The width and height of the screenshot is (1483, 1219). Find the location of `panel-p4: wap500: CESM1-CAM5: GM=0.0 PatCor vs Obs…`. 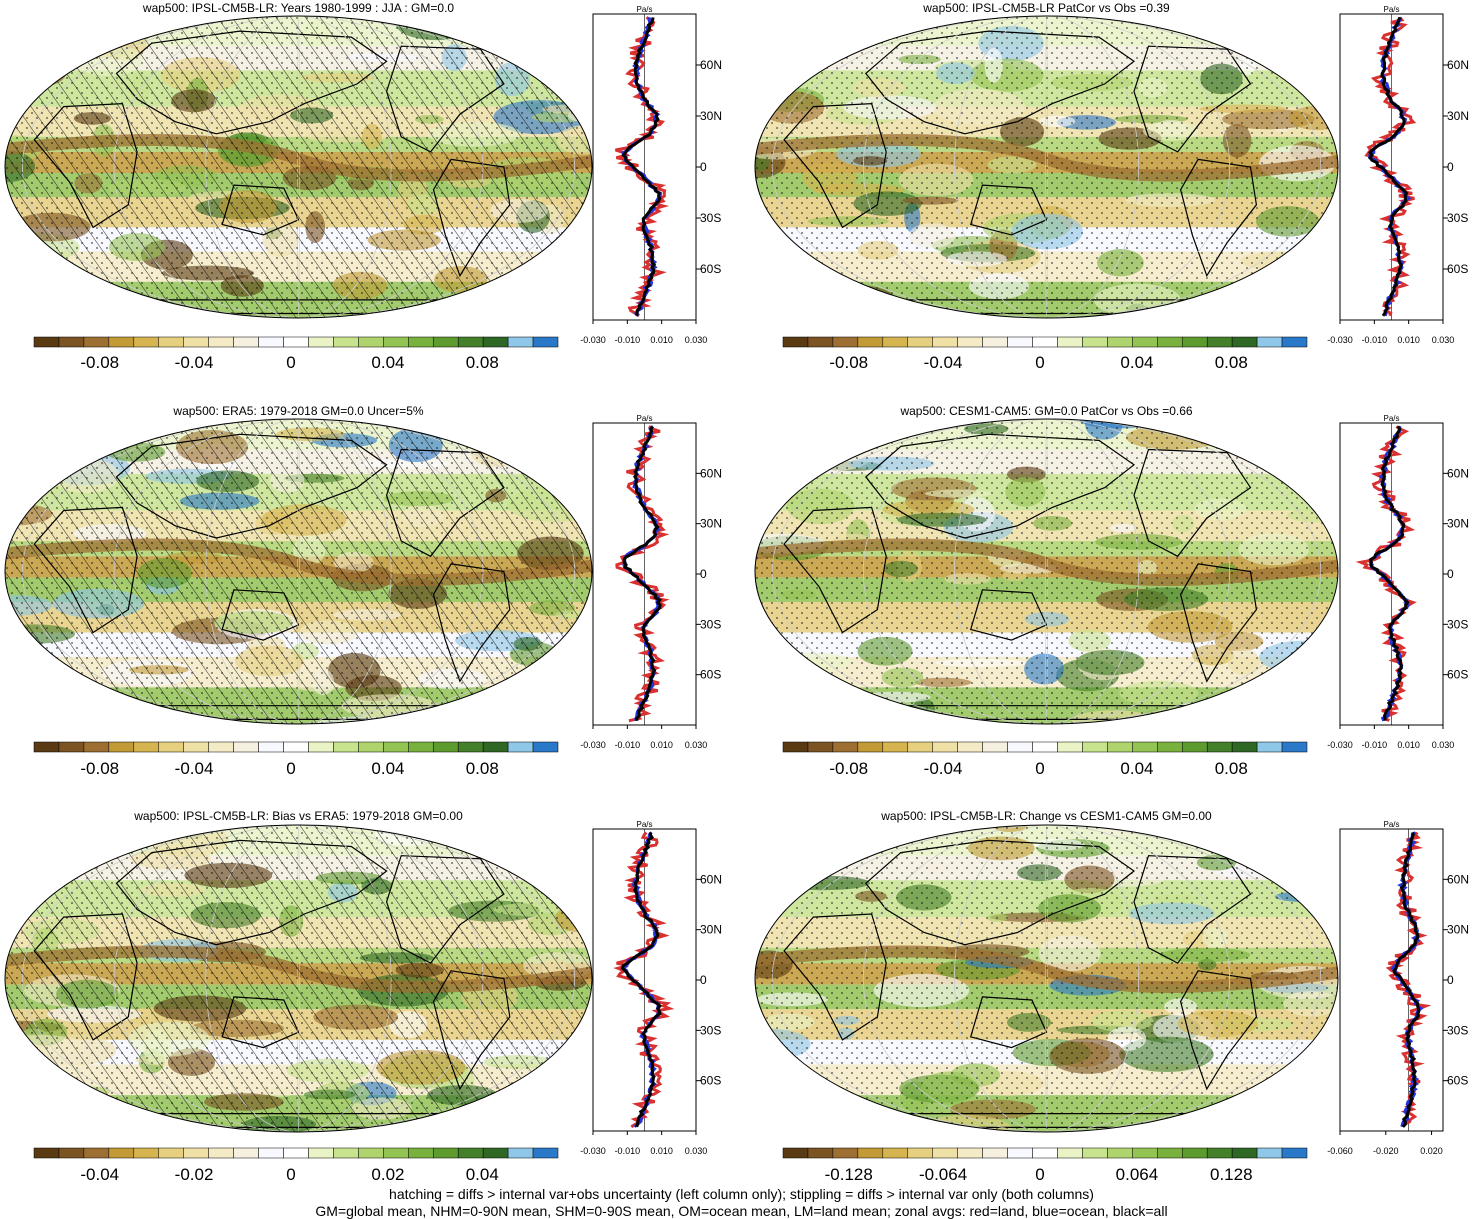

panel-p4: wap500: CESM1-CAM5: GM=0.0 PatCor vs Obs… is located at coordinates (1111, 591).